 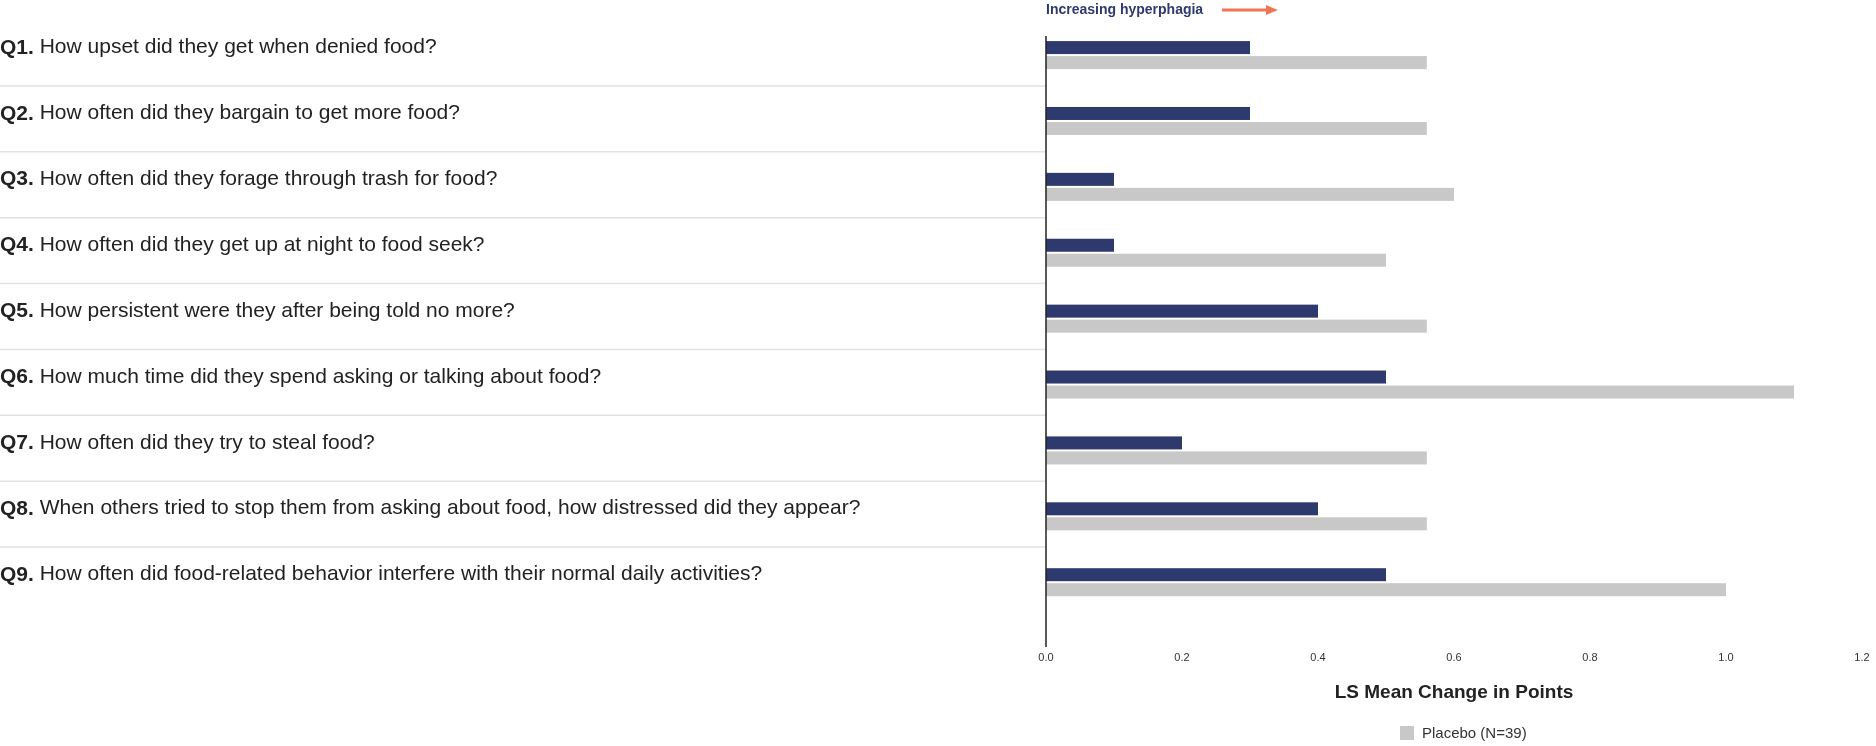 I want to click on x-axis-title: LS Mean Change in Points, so click(x=1454, y=691).